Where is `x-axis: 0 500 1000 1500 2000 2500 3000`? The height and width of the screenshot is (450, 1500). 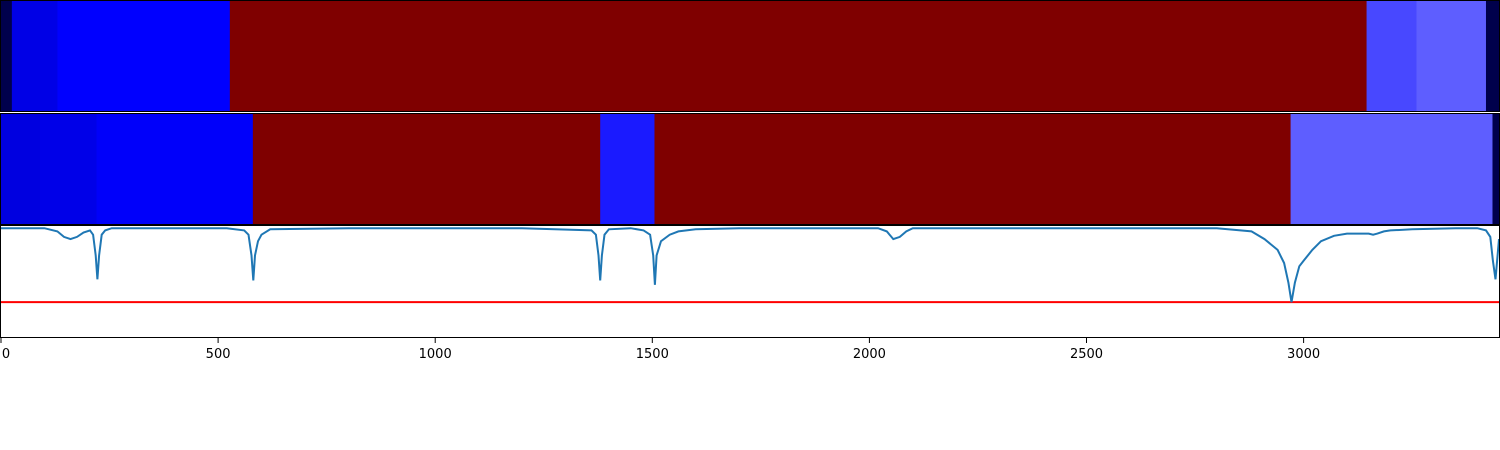 x-axis: 0 500 1000 1500 2000 2500 3000 is located at coordinates (660, 350).